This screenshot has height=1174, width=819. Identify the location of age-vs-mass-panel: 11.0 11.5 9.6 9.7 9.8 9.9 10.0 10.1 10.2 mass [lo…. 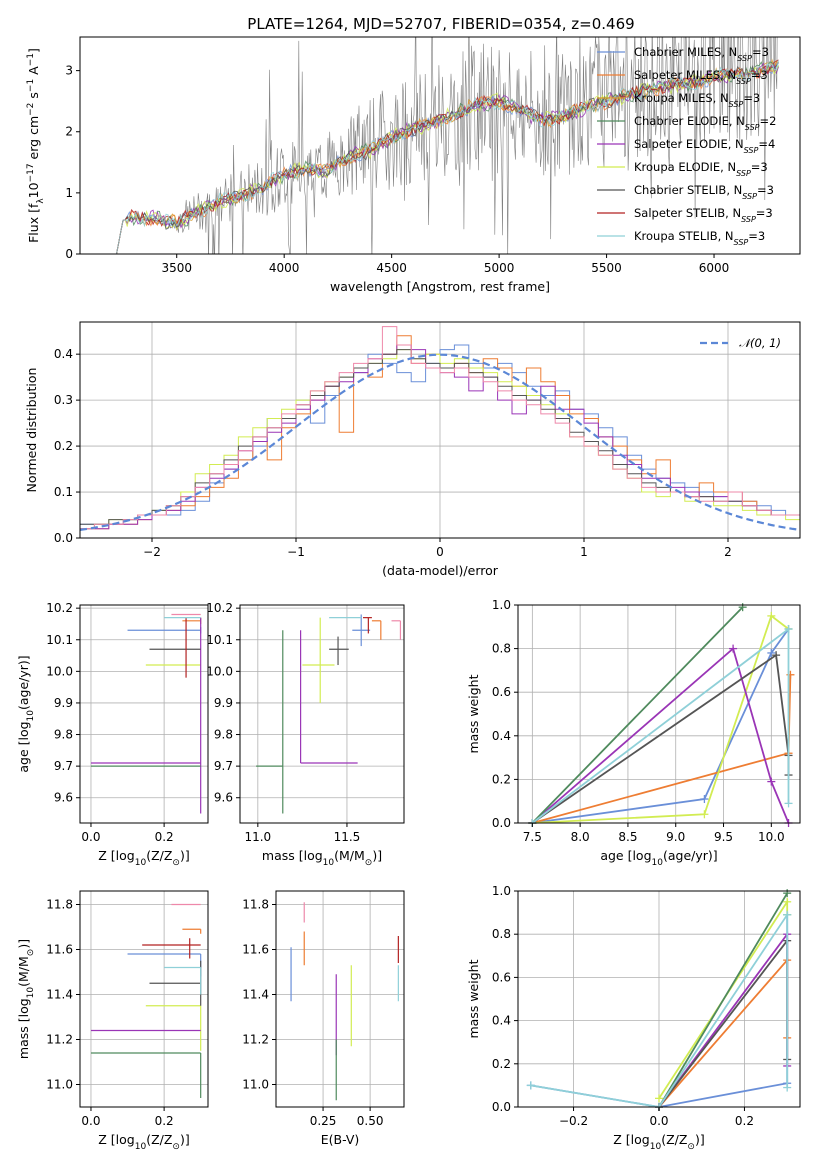
(305, 734).